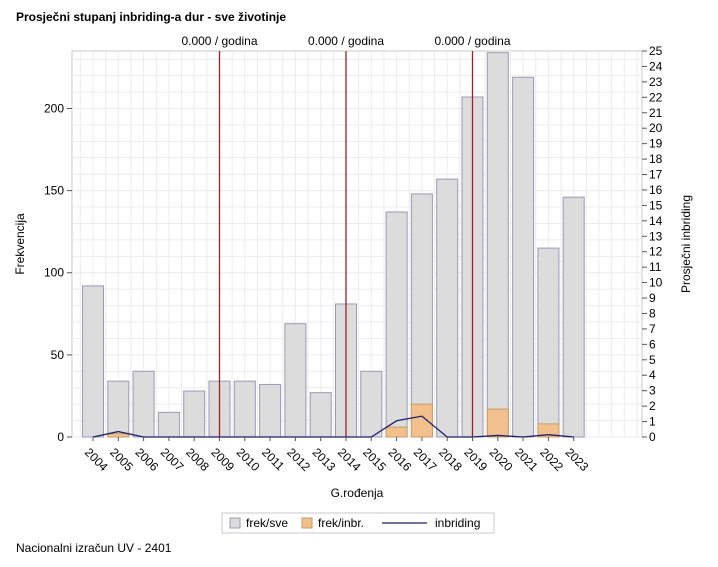  What do you see at coordinates (94, 548) in the screenshot?
I see `footer-note: Nacionalni izračun UV - 2401` at bounding box center [94, 548].